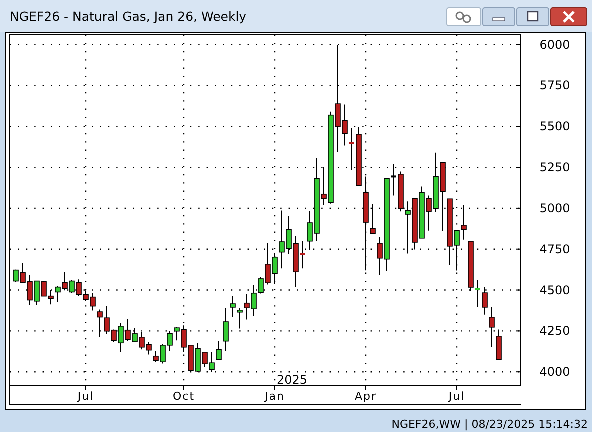  What do you see at coordinates (555, 372) in the screenshot?
I see `y-tick-label: 4000` at bounding box center [555, 372].